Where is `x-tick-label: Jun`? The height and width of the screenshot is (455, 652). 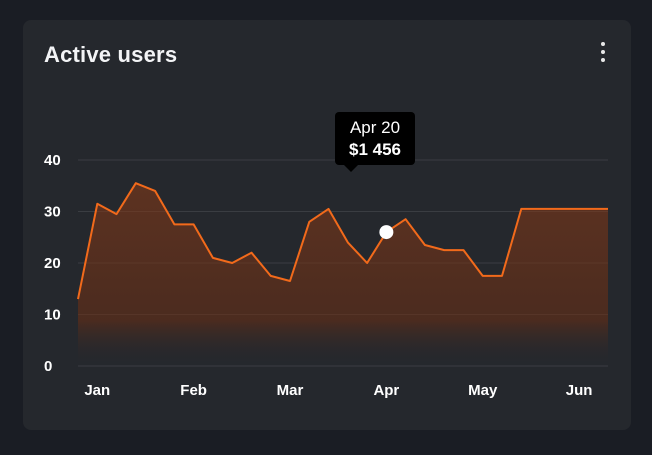
x-tick-label: Jun is located at coordinates (579, 390).